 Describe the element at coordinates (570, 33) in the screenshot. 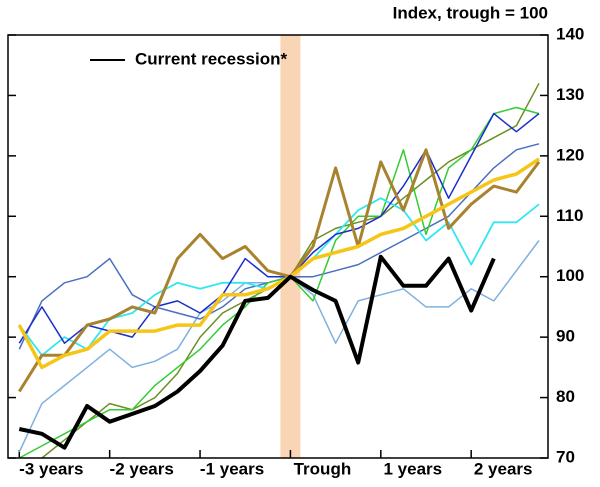

I see `y-tick-label: 140` at that location.